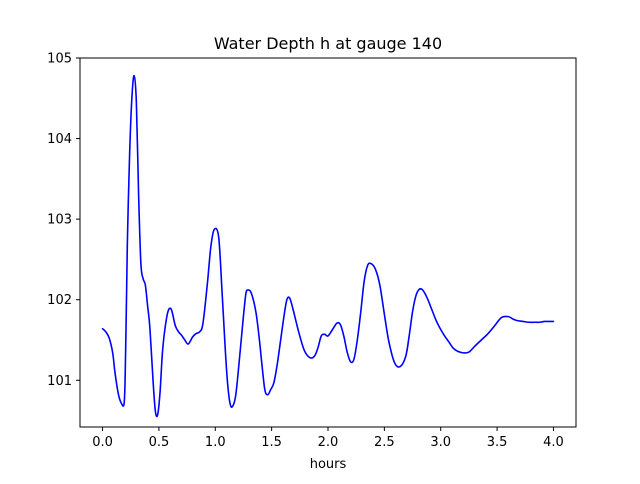 The image size is (640, 484). What do you see at coordinates (59, 381) in the screenshot?
I see `y-tick-label: 101` at bounding box center [59, 381].